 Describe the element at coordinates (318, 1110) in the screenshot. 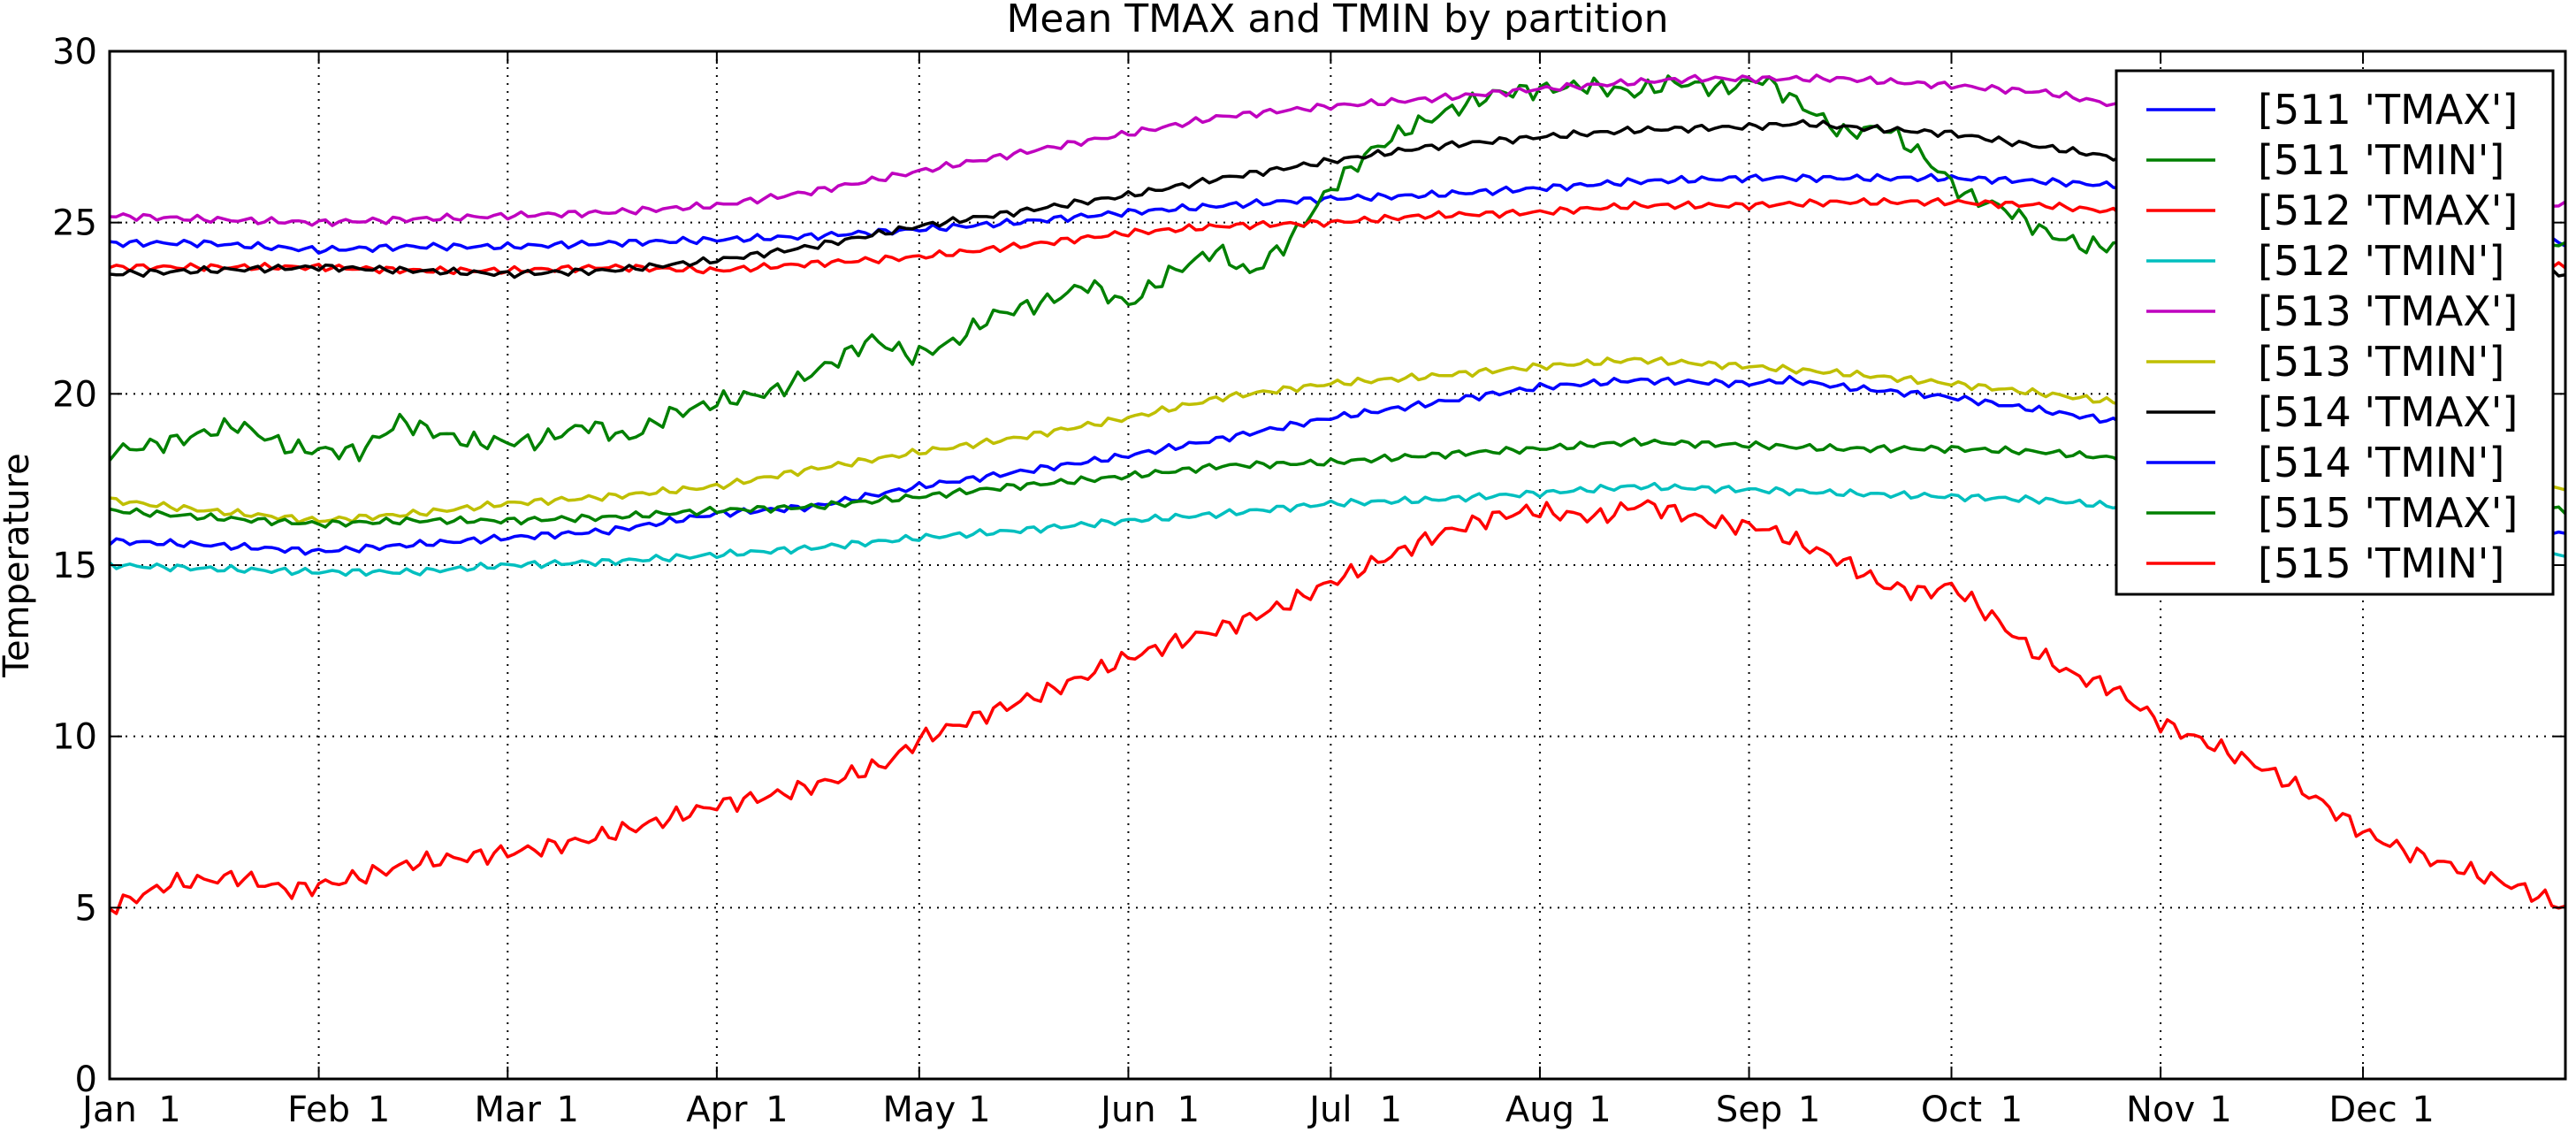

I see `x-tick-month-label: Feb` at that location.